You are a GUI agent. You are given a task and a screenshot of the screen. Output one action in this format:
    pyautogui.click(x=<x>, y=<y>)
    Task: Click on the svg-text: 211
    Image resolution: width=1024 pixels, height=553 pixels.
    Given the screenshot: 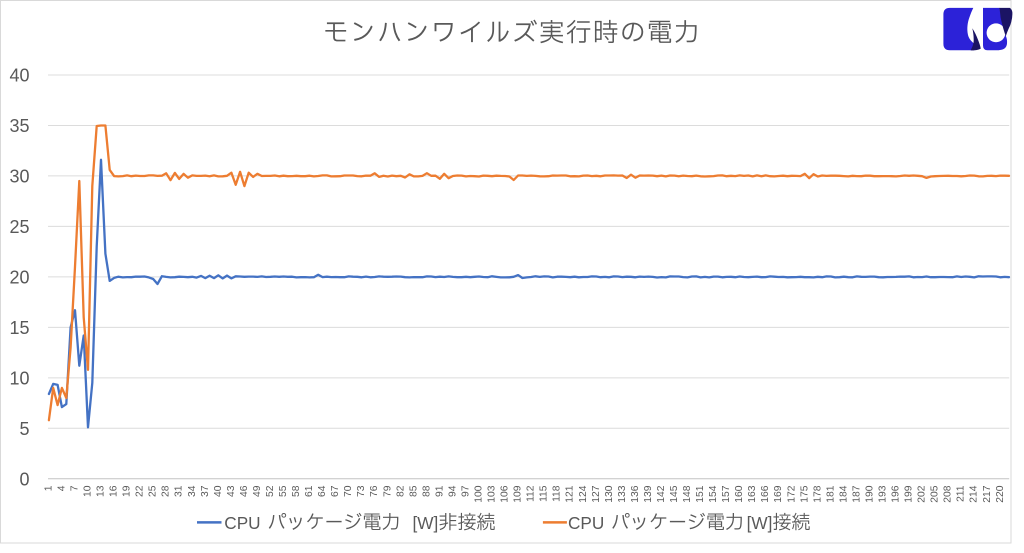 What is the action you would take?
    pyautogui.click(x=961, y=493)
    